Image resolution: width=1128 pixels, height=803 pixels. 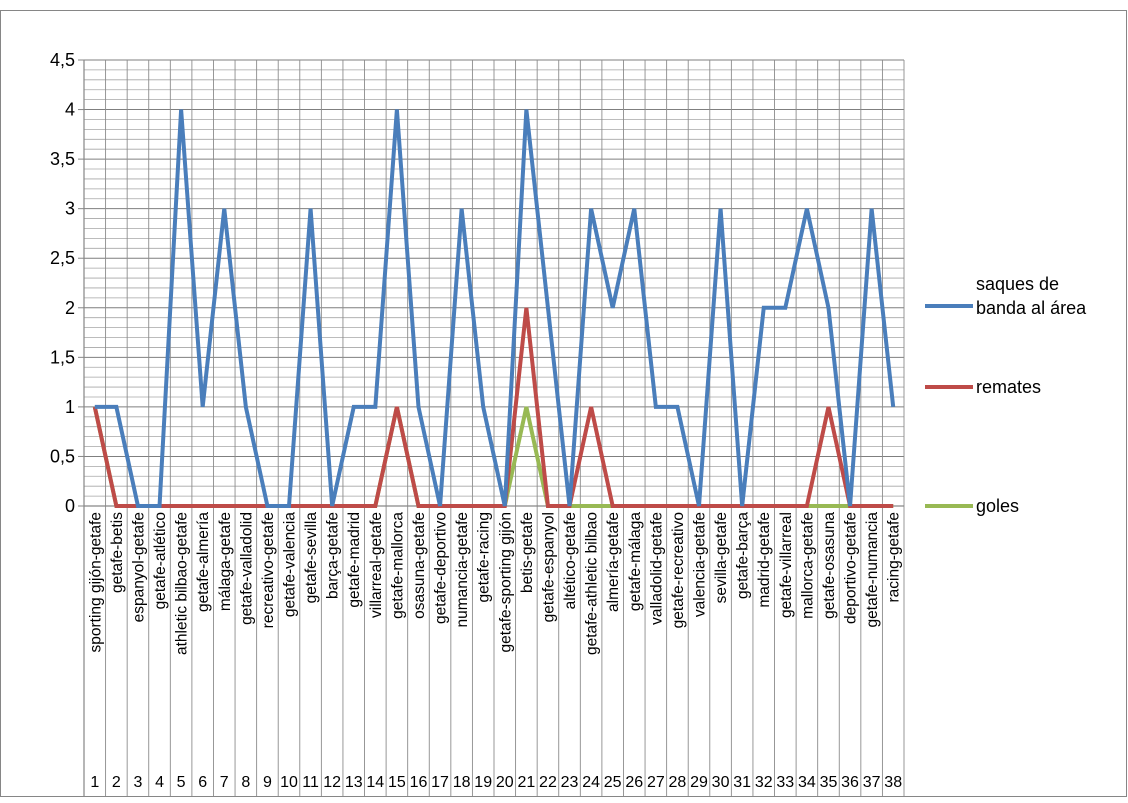 What do you see at coordinates (526, 782) in the screenshot?
I see `x-number-label: 21` at bounding box center [526, 782].